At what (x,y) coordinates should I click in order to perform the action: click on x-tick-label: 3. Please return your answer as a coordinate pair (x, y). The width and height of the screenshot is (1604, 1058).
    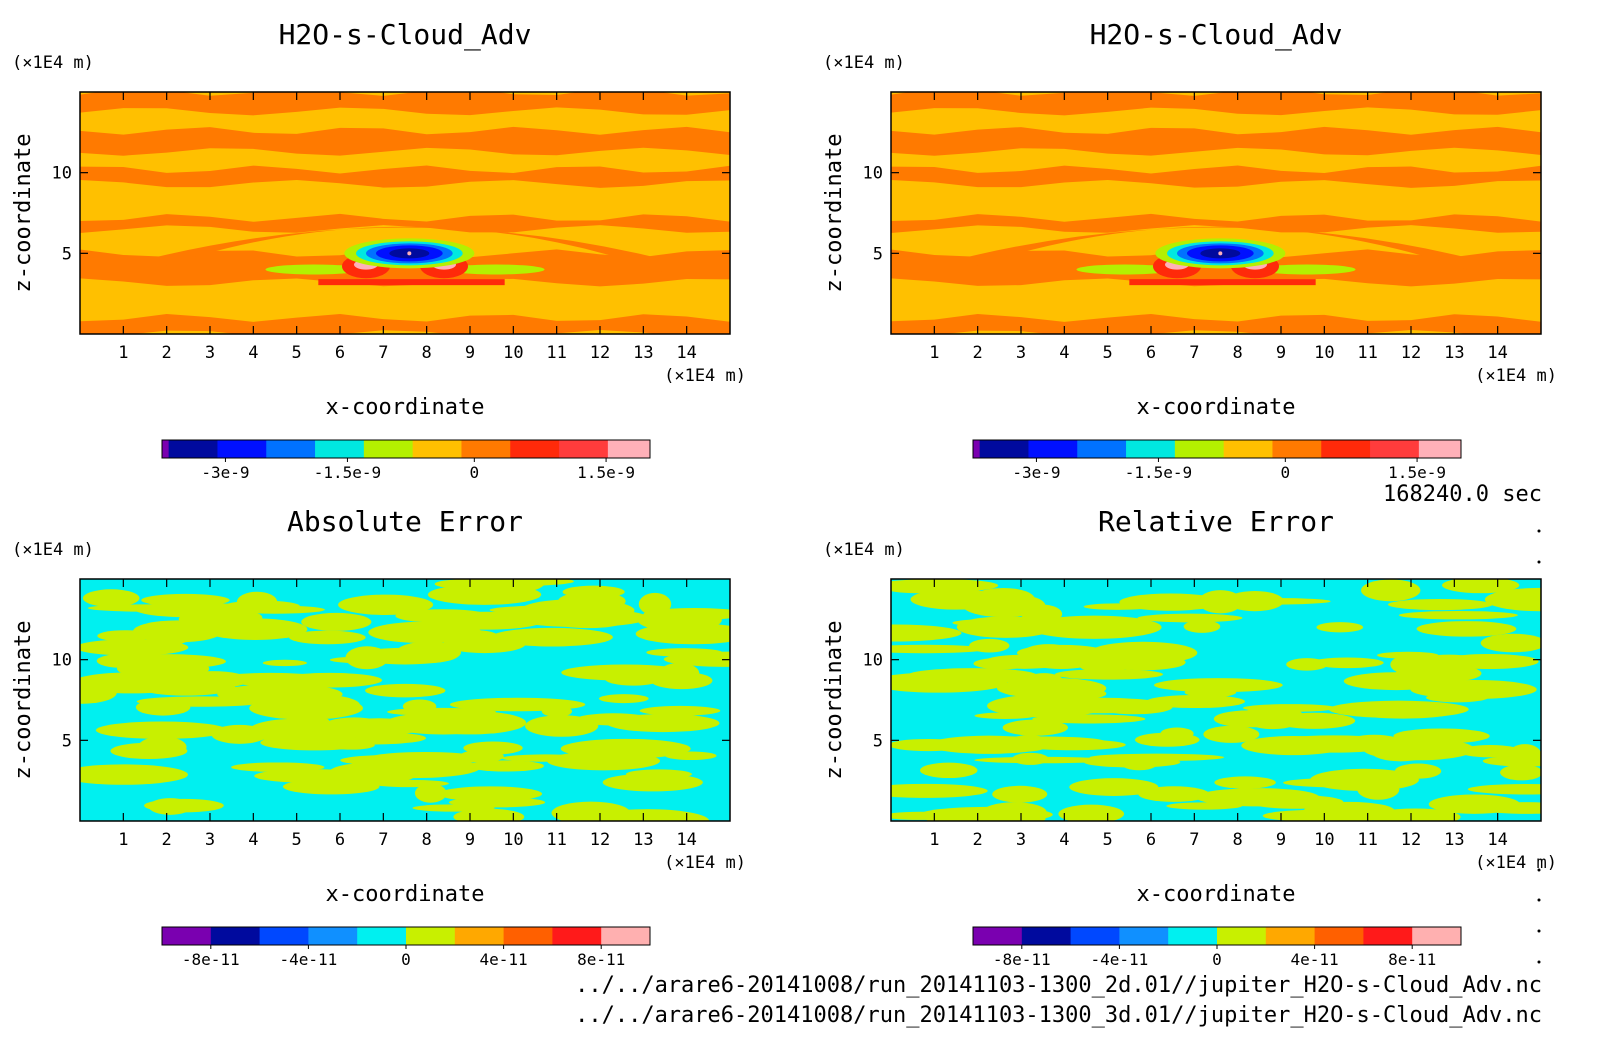
    Looking at the image, I should click on (1021, 353).